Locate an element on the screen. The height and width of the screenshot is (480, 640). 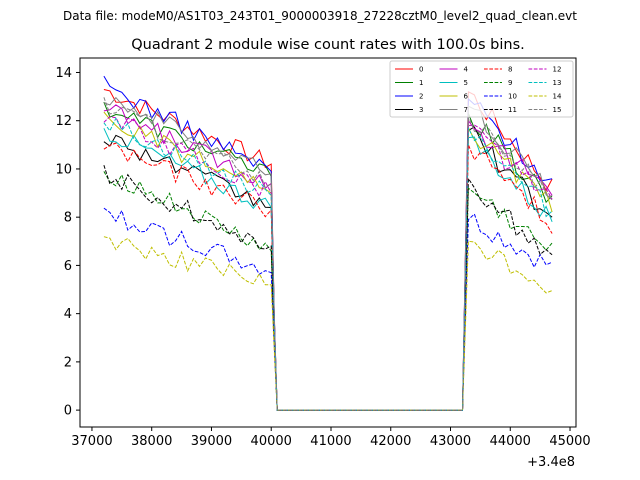
legend-label: 6 is located at coordinates (466, 97).